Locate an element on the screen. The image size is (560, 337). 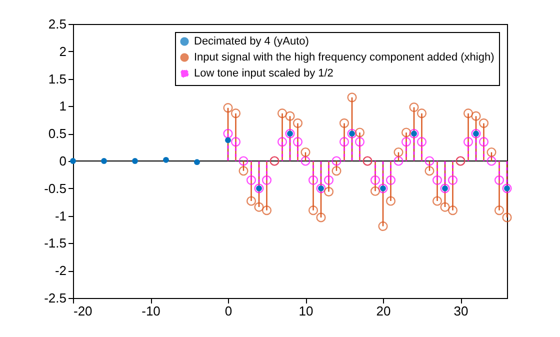
y-tick-label: 1.5 is located at coordinates (57, 78).